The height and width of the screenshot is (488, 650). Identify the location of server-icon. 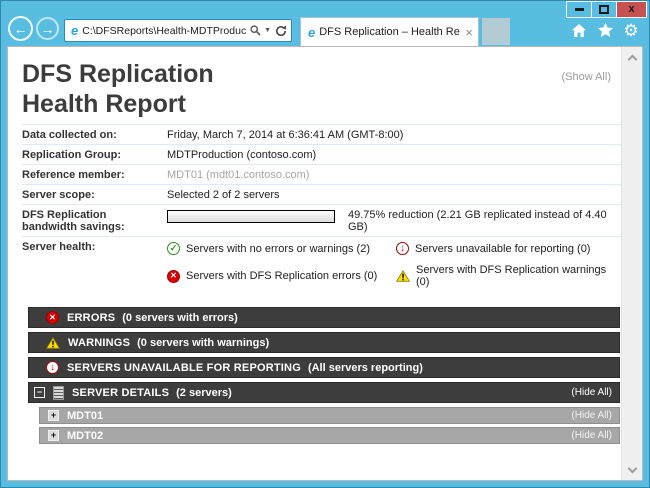
(58, 392).